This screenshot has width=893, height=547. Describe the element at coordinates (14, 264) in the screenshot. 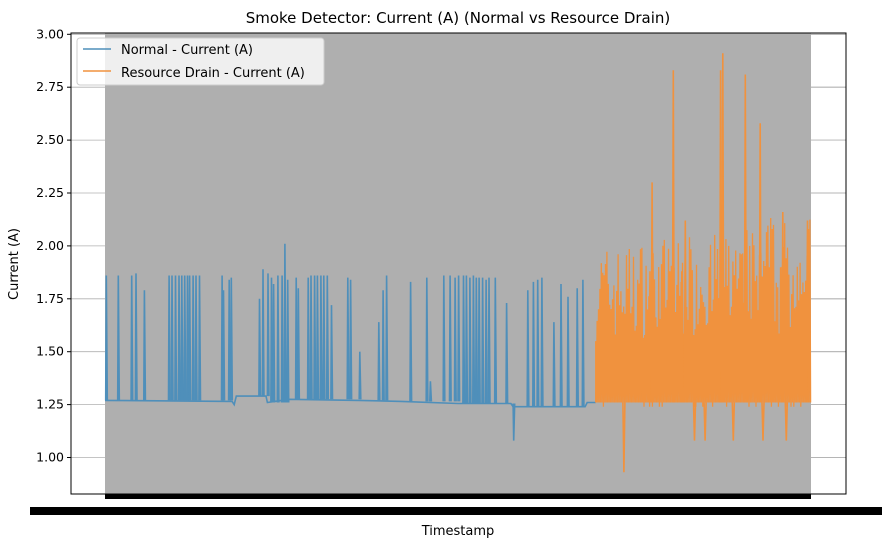

I see `y-axis-label: Current (A)` at that location.